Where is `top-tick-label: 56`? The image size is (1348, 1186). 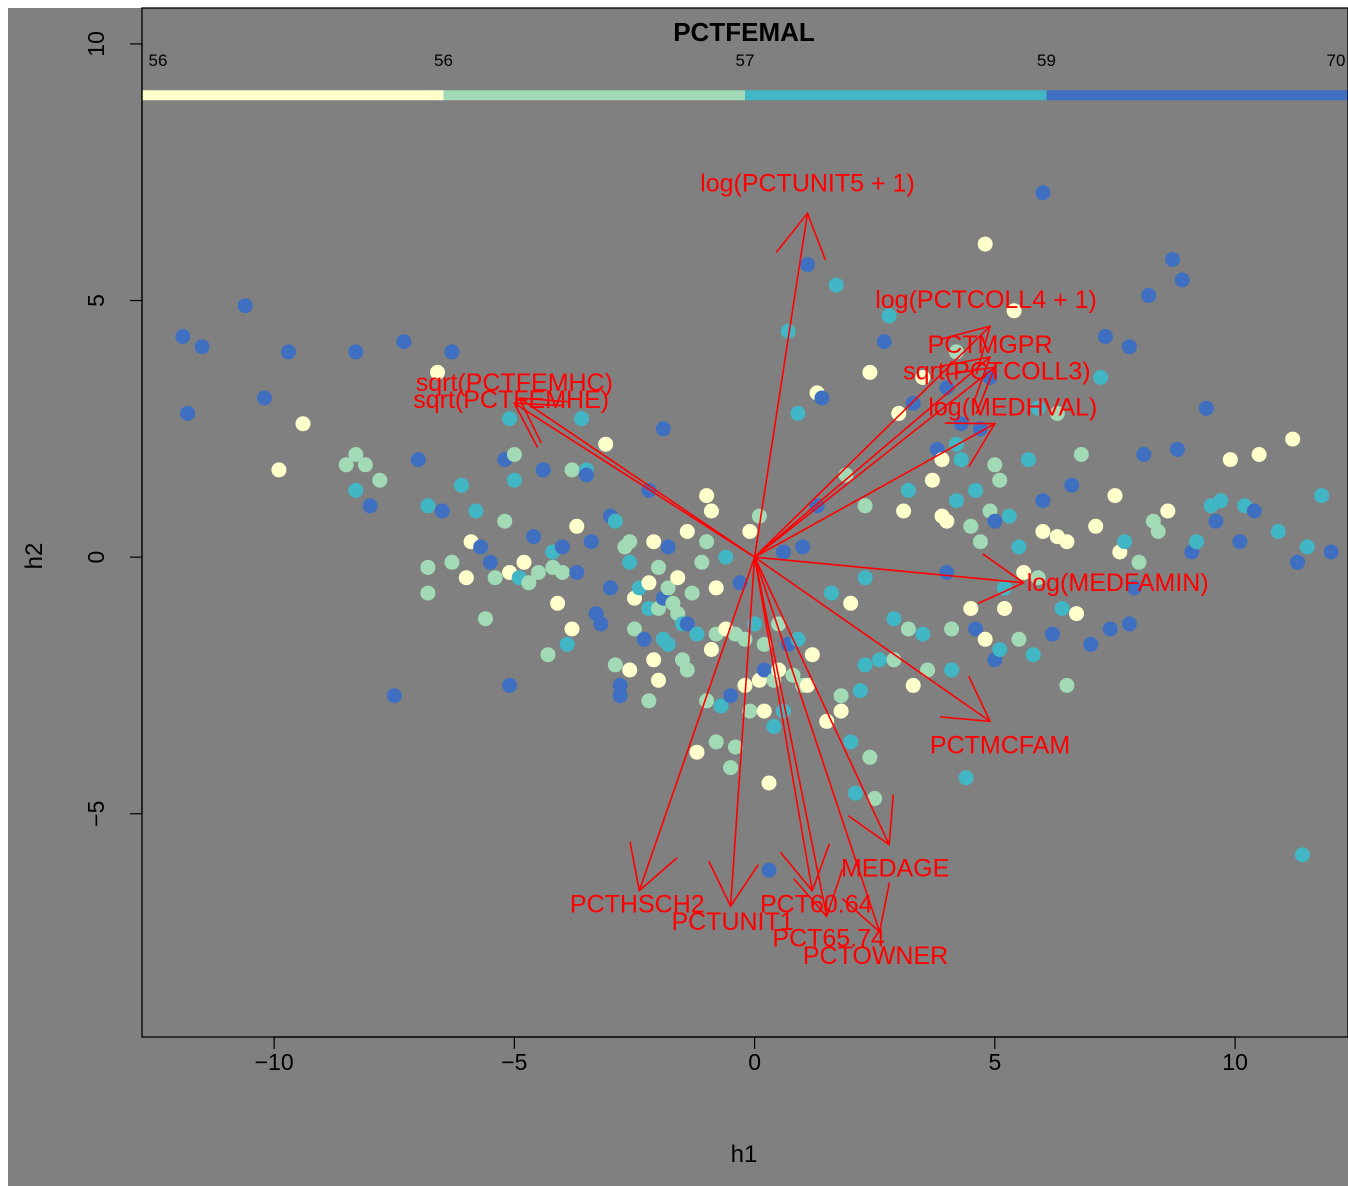
top-tick-label: 56 is located at coordinates (158, 60).